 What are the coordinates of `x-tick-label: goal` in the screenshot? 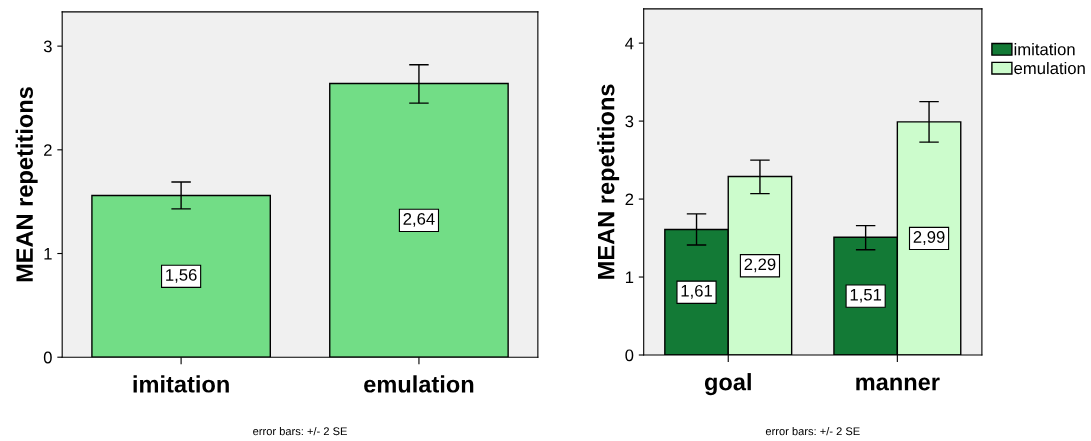 It's located at (727, 384).